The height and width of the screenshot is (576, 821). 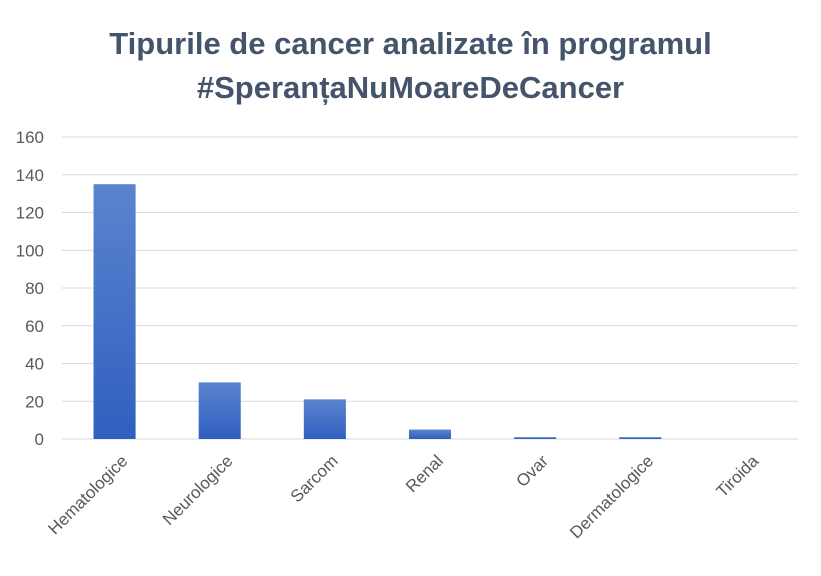 I want to click on x-tick-label: Hematologice, so click(x=87, y=494).